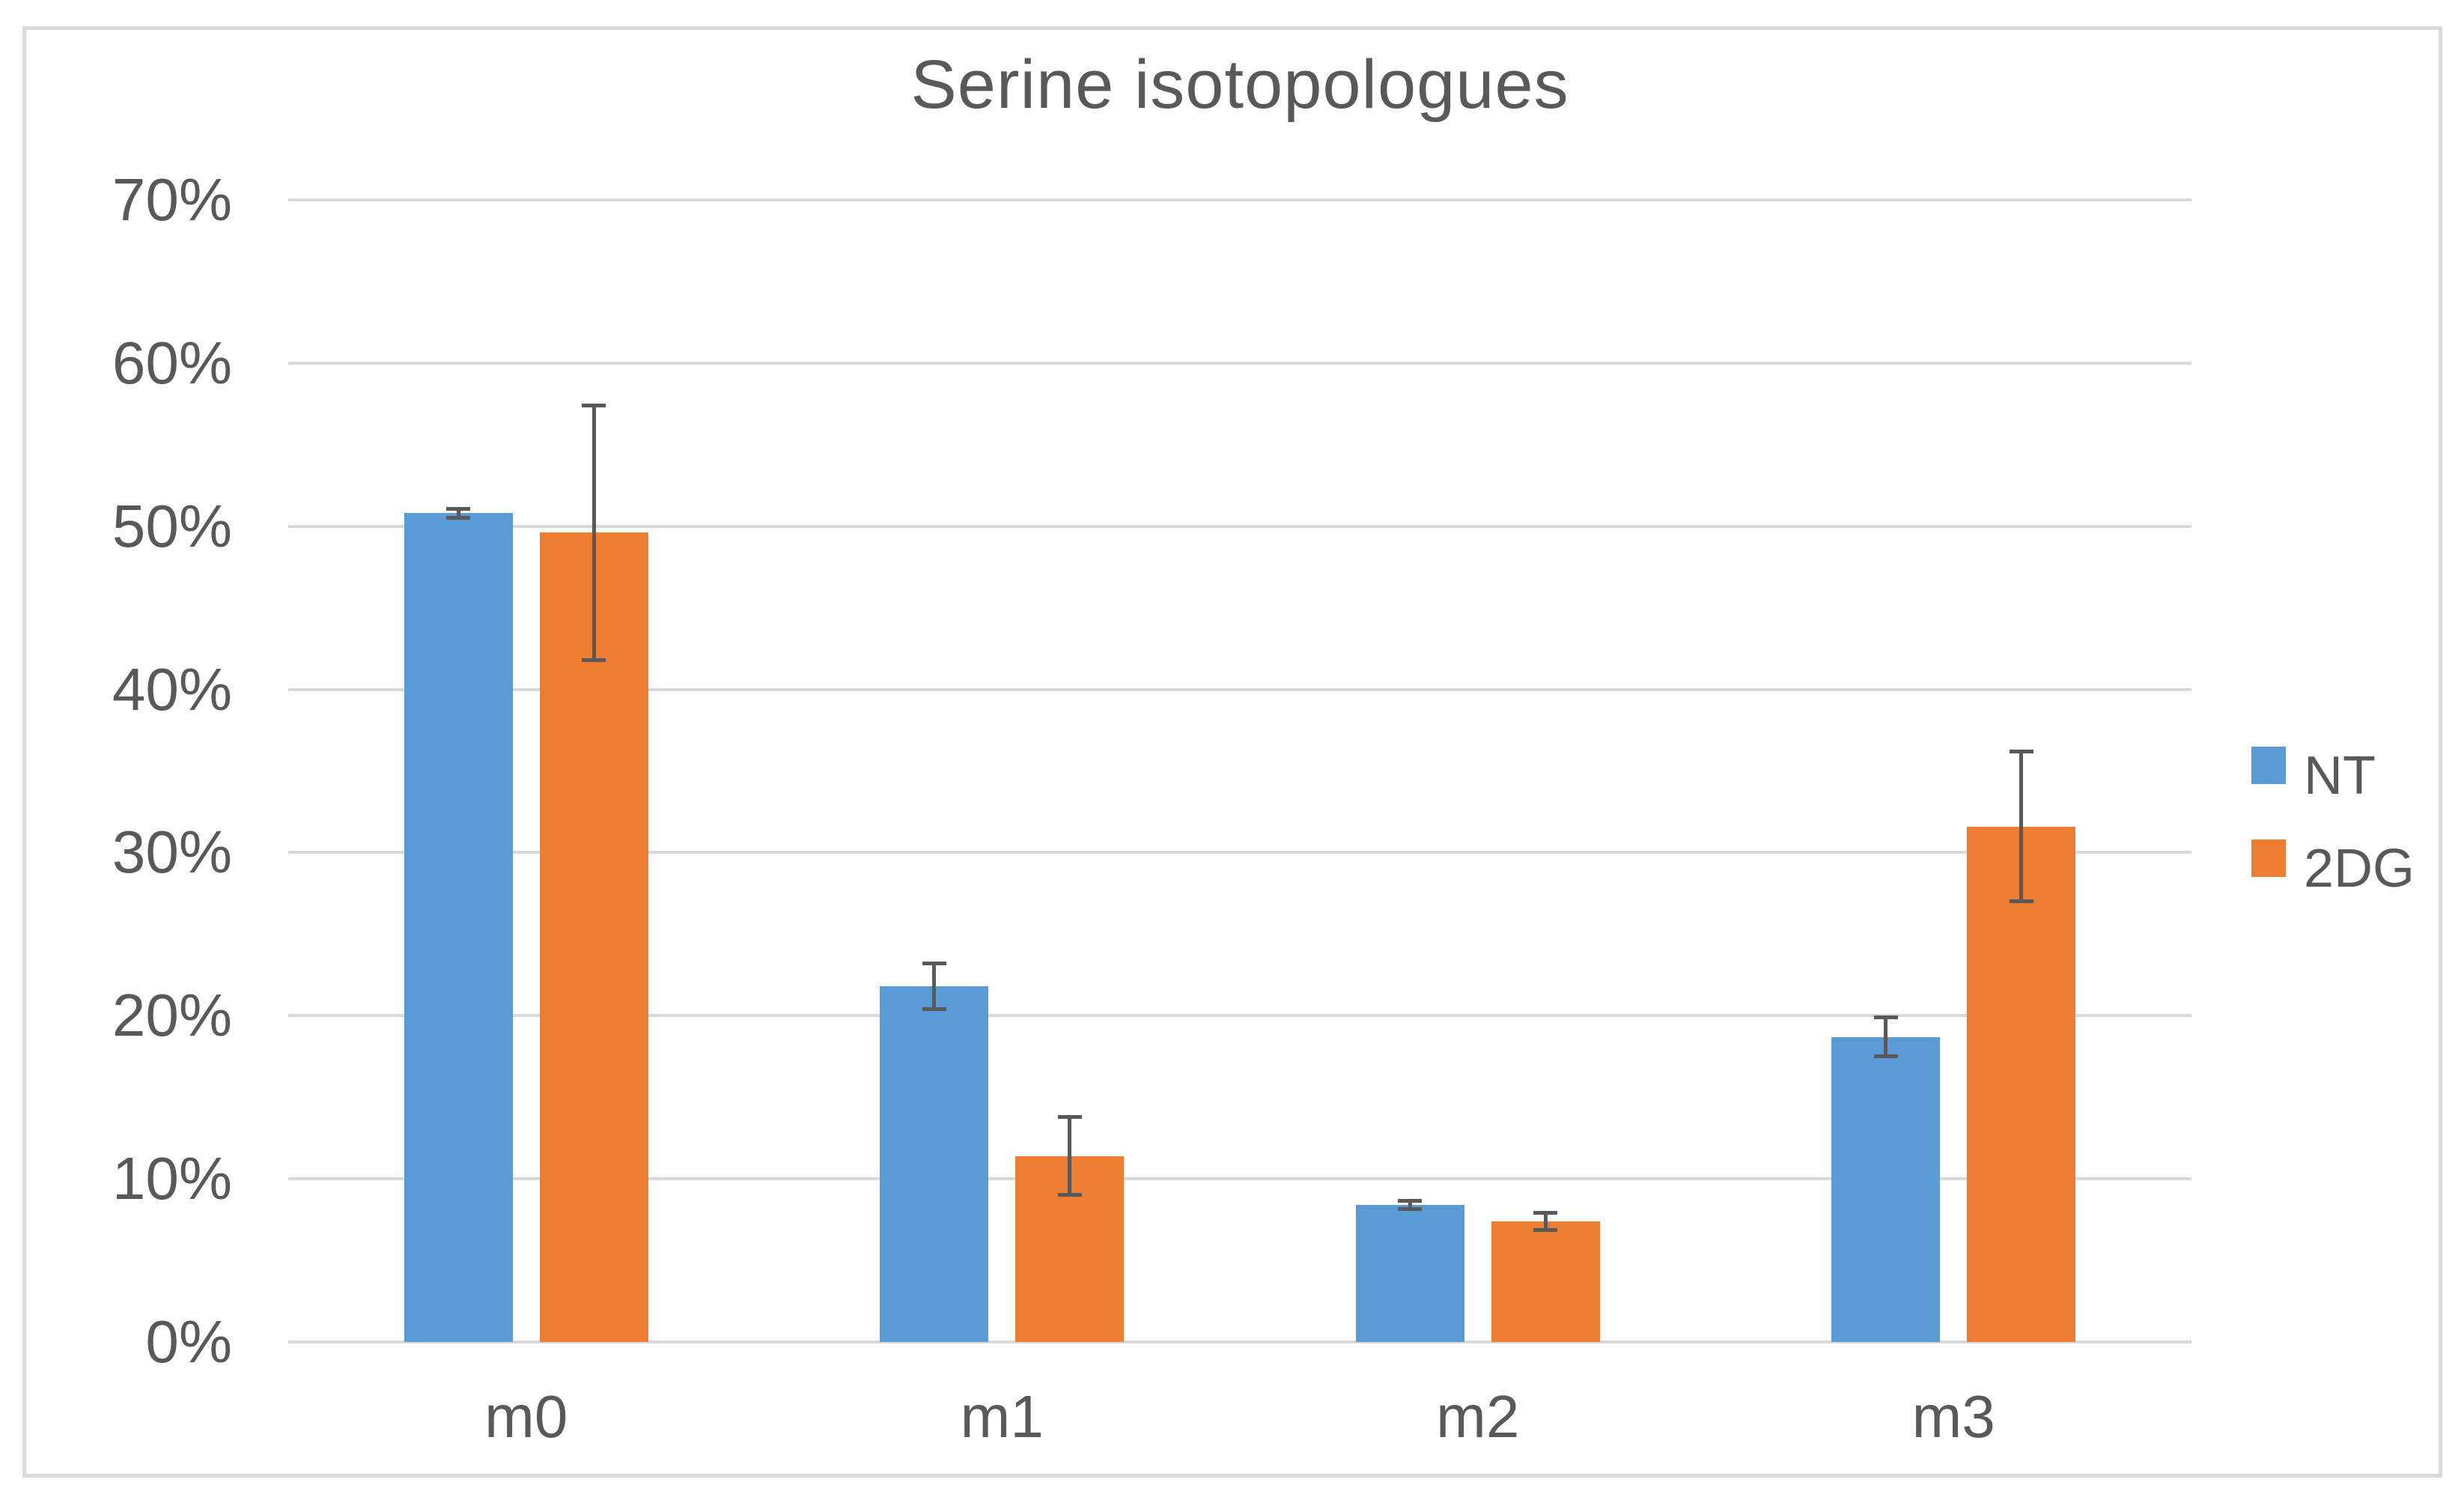 This screenshot has height=1500, width=2464. I want to click on y-tick-label: 40%, so click(172, 689).